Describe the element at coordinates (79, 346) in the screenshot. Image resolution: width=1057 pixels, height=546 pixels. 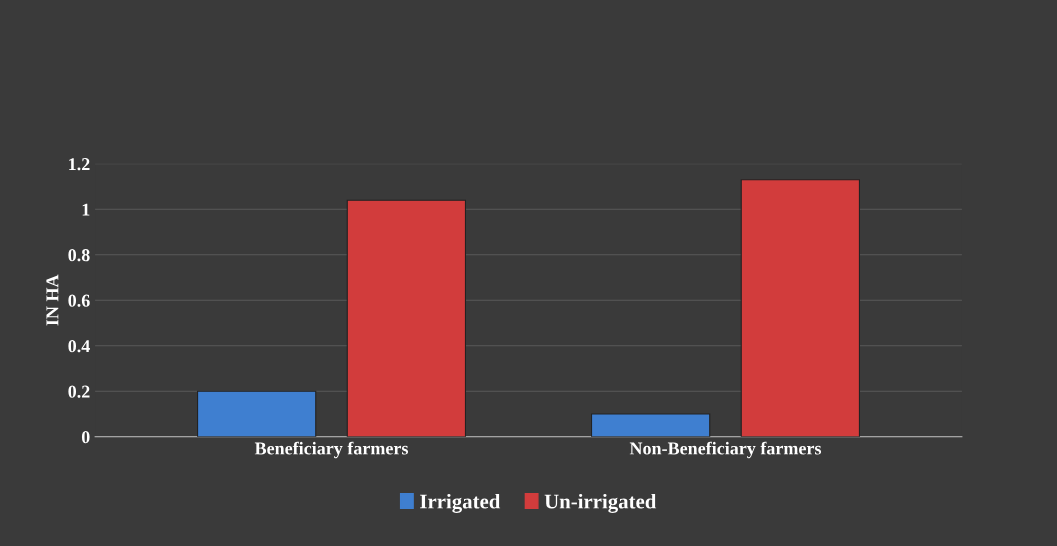
I see `y-tick-label: 0.4` at that location.